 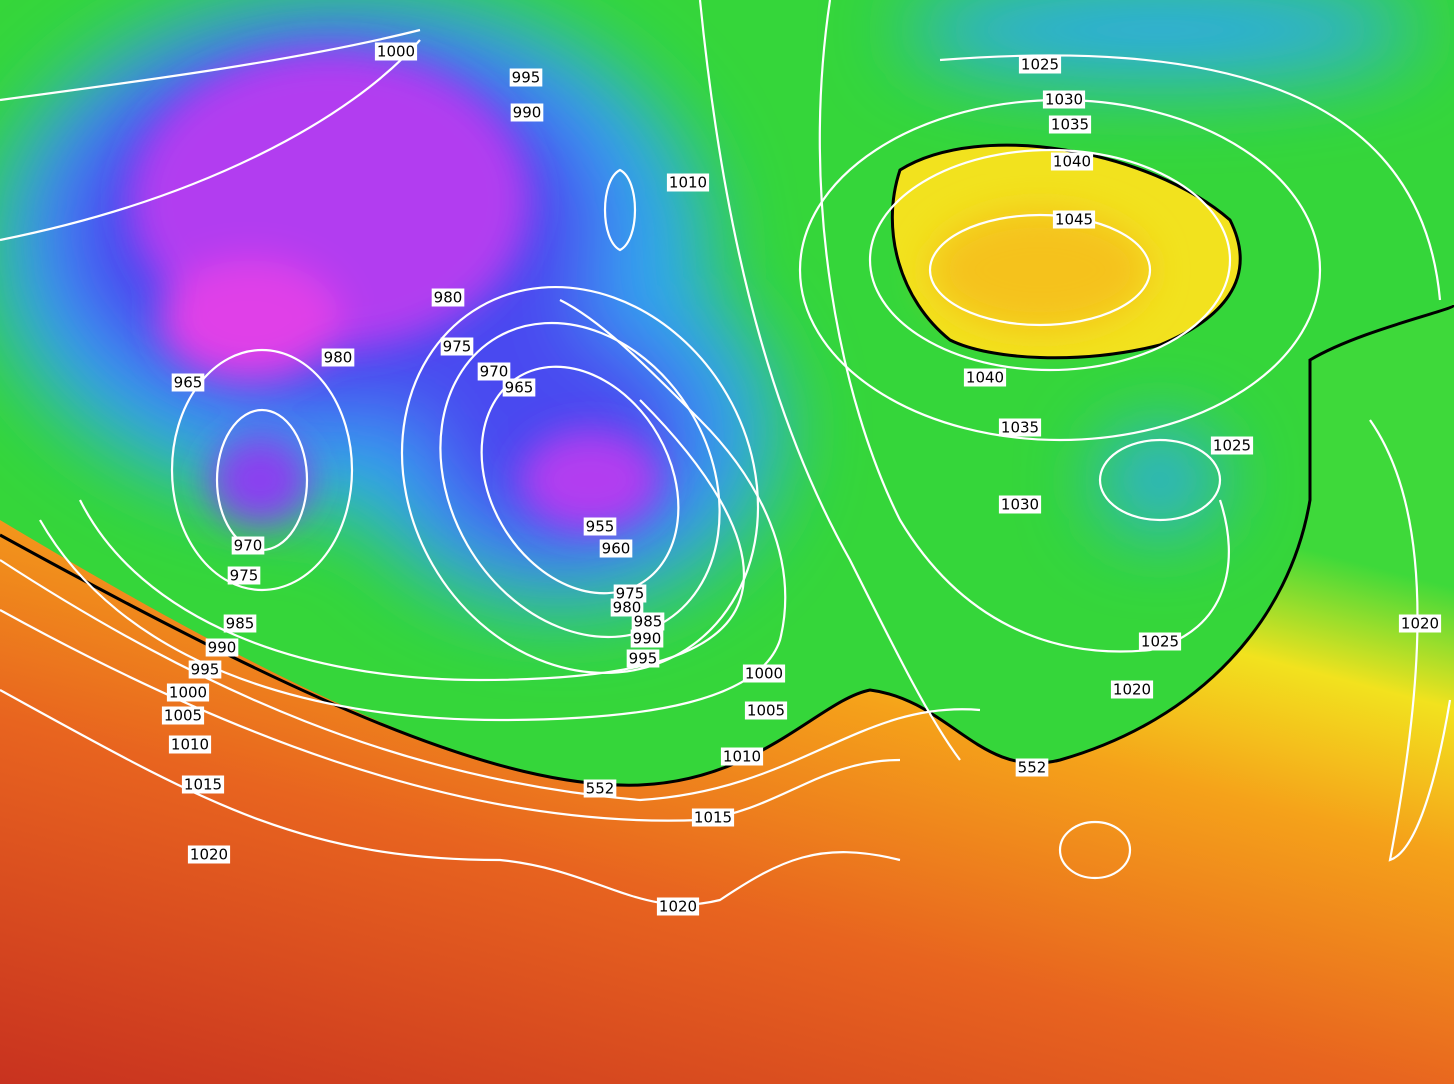 I want to click on high-core-fill, so click(x=1040, y=270).